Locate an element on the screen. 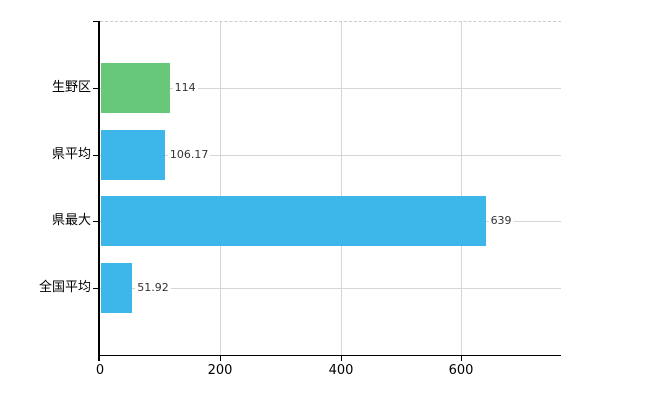 Image resolution: width=650 pixels, height=400 pixels. y-axis-line is located at coordinates (99, 191).